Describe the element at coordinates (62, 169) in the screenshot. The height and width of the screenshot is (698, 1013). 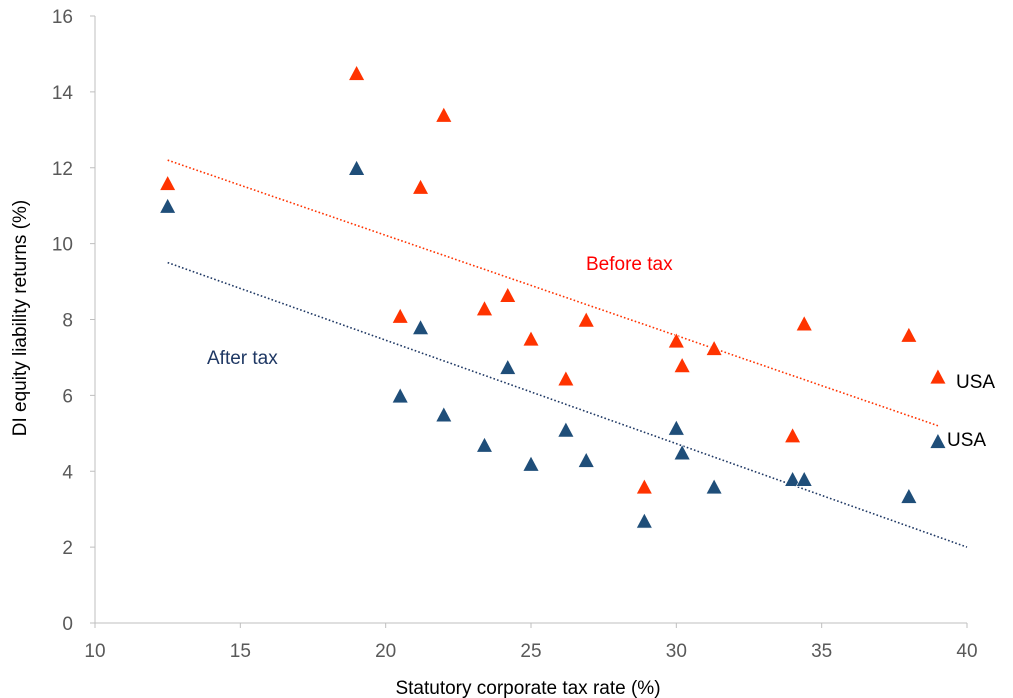
I see `y-tick-label: 12` at that location.